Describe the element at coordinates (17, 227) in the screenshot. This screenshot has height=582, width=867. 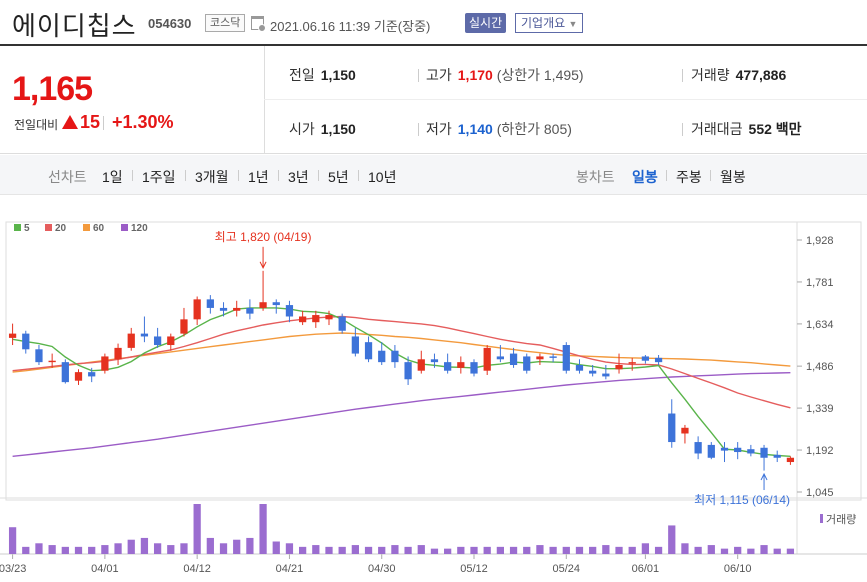
I see `ma-legend-swatch` at that location.